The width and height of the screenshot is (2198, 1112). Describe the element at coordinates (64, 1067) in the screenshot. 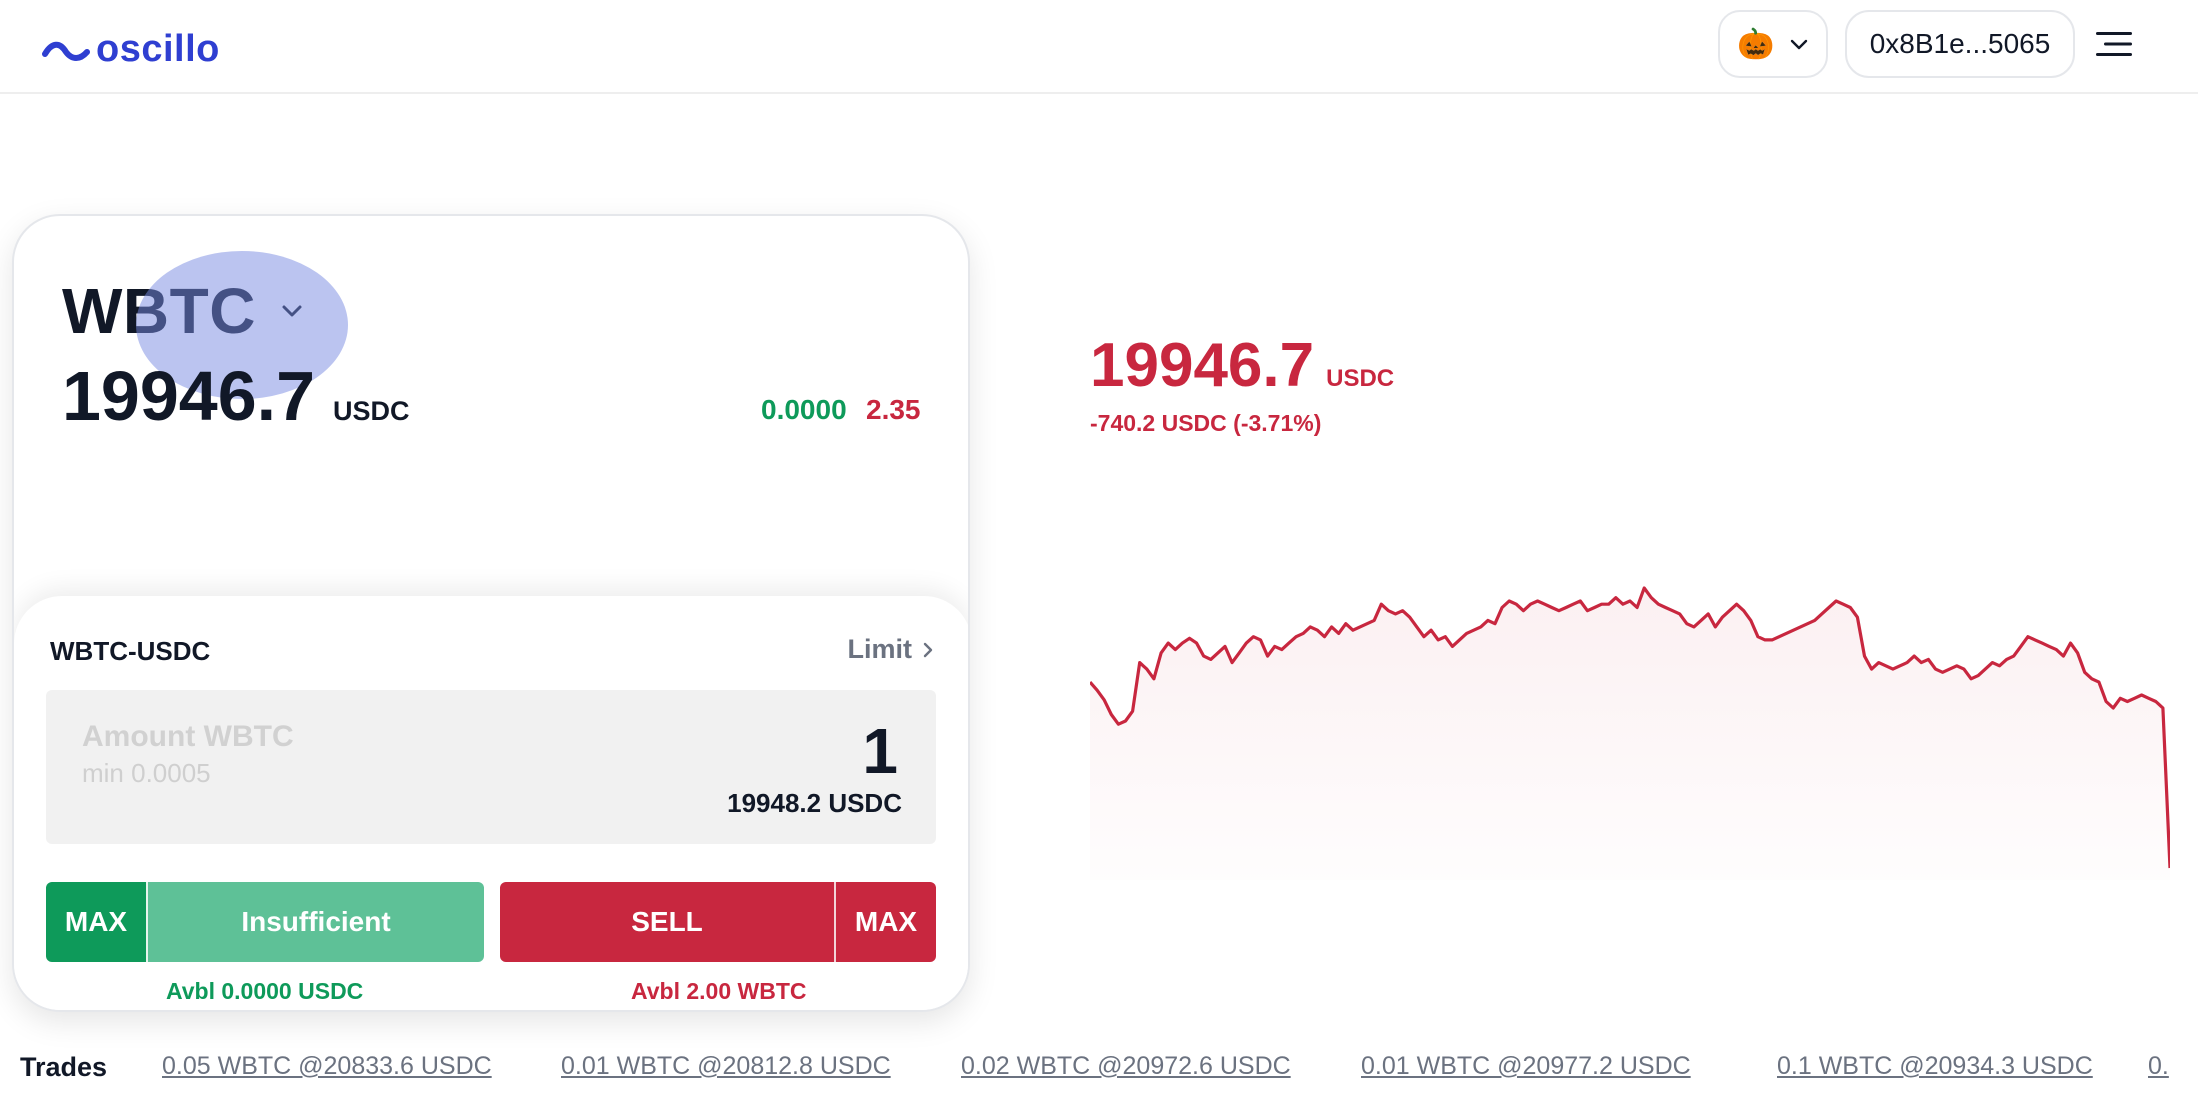

I see `trades-label: Trades` at that location.